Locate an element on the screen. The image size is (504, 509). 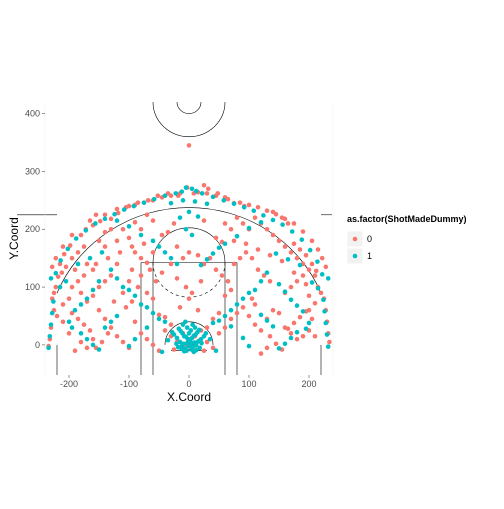
y-axis-title: Y.Coord is located at coordinates (14, 238).